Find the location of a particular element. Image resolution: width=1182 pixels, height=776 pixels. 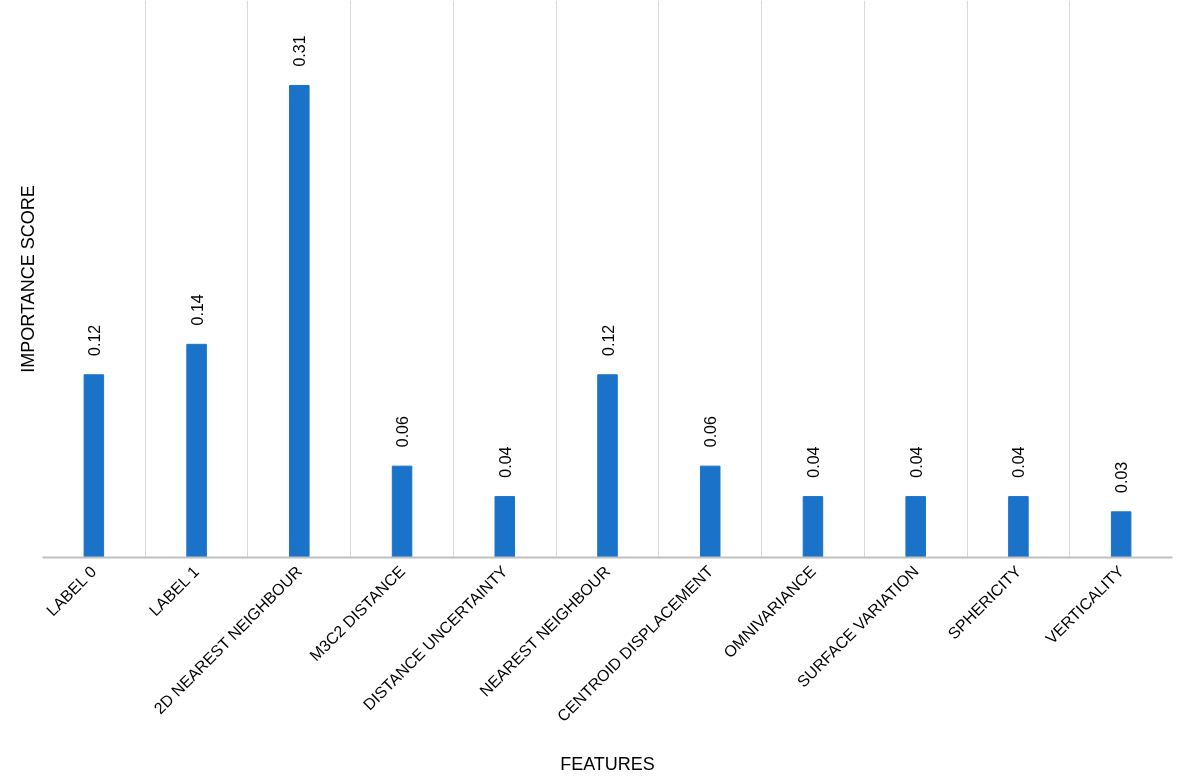

x-axis-title: FEATURES is located at coordinates (607, 763).